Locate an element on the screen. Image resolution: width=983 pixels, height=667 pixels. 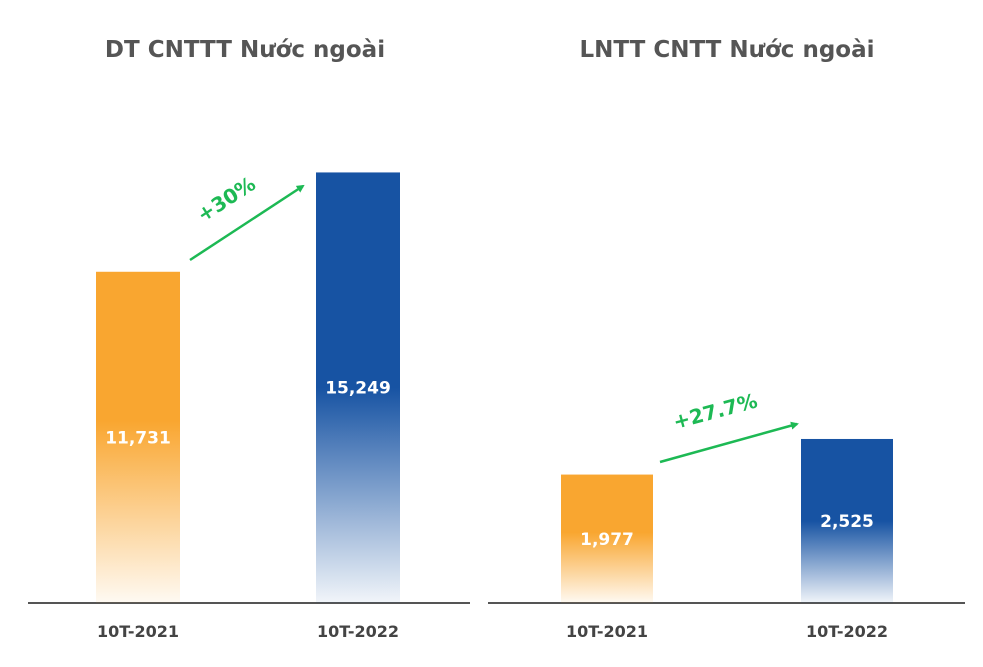
chart-title: DT CNTTT Nước ngoài is located at coordinates (245, 50).